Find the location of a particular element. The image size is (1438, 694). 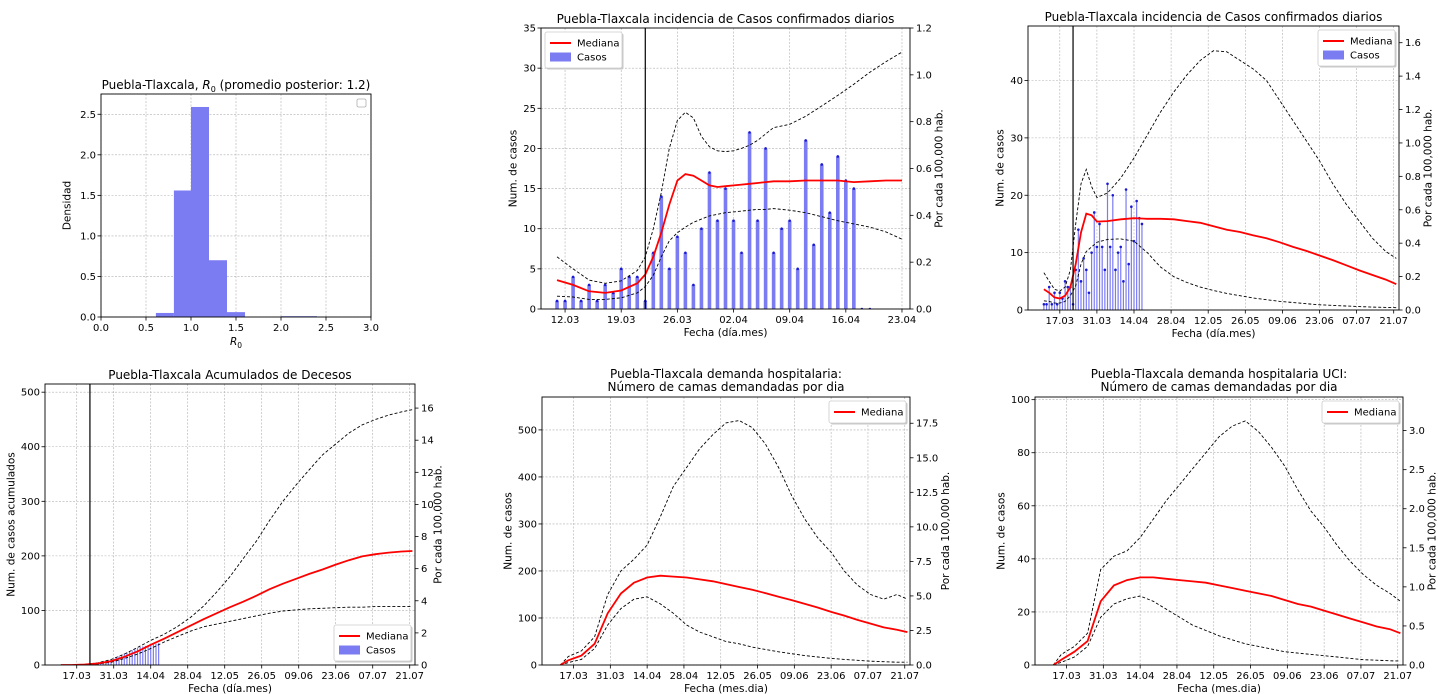

x-tick-label: 07.07 is located at coordinates (372, 676).